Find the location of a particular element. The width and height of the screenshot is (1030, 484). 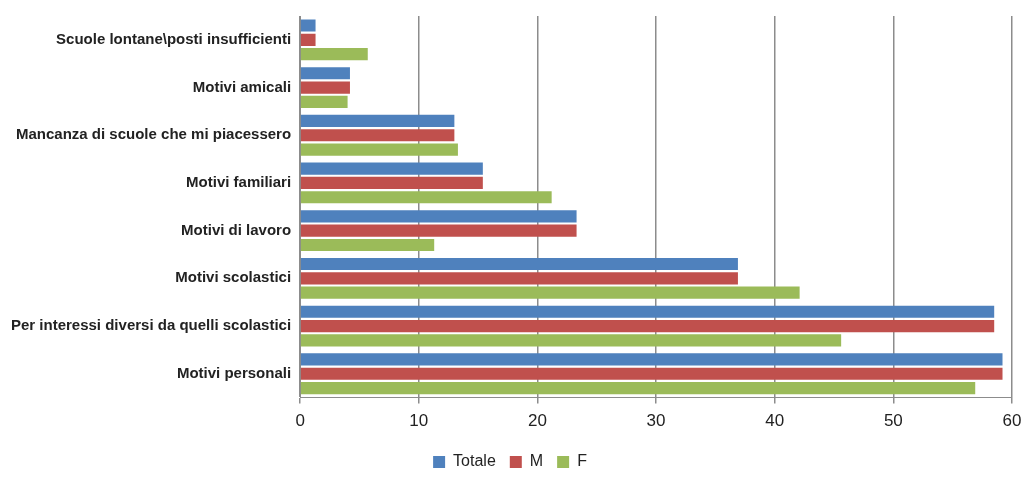

y-tick-label: Motivi familiari is located at coordinates (239, 182).